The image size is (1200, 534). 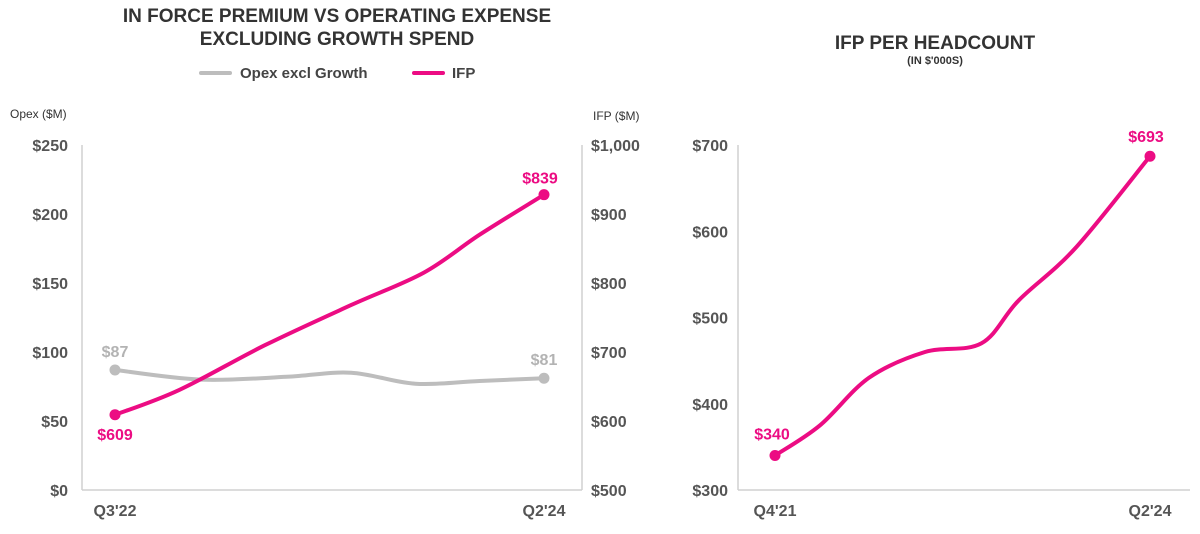 What do you see at coordinates (544, 195) in the screenshot?
I see `ifp-end-point` at bounding box center [544, 195].